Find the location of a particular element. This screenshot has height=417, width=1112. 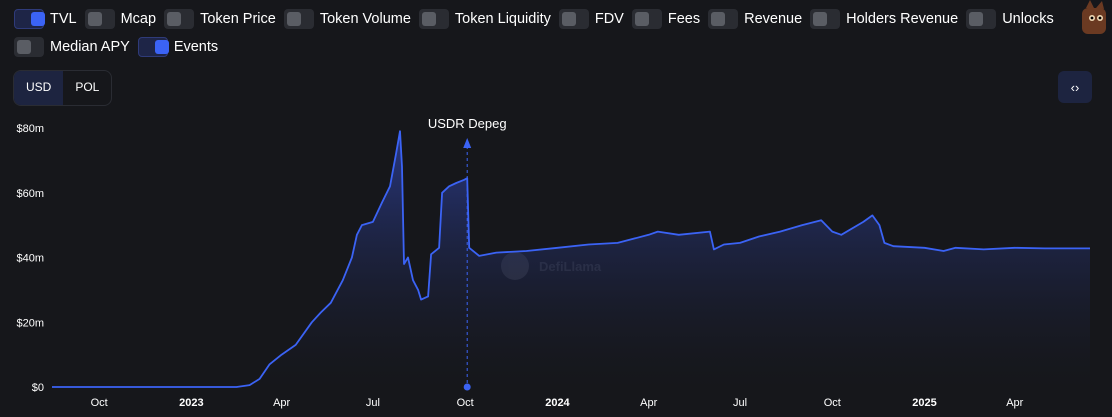

toggle-events: Events is located at coordinates (178, 47).